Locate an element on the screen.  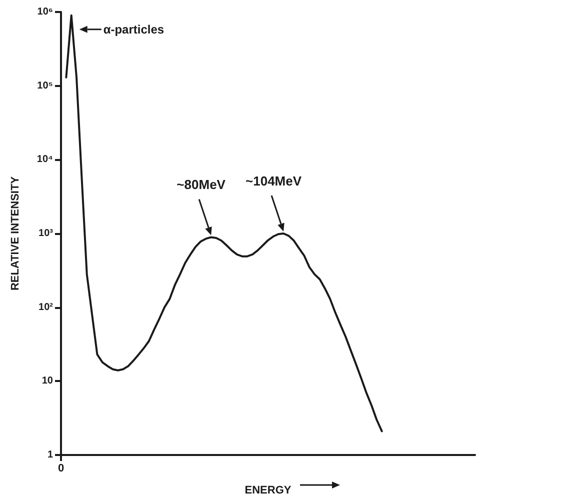
y-axis-title: RELATIVE INTENSITY is located at coordinates (16, 233).